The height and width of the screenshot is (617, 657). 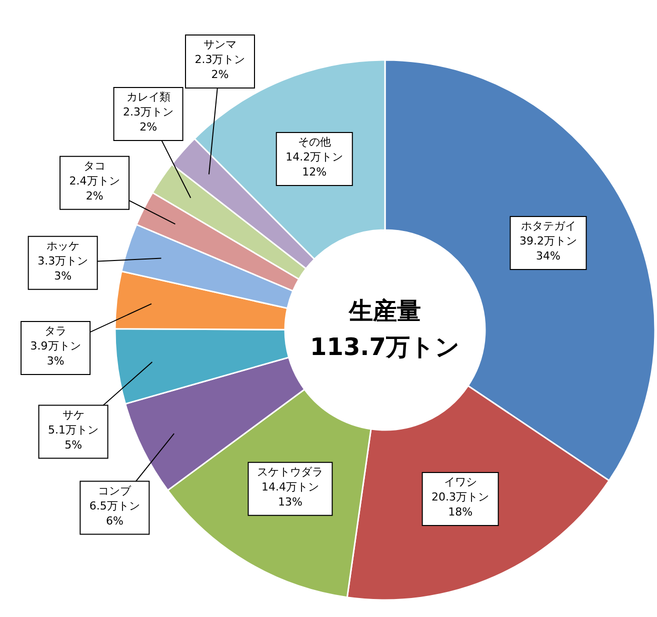 What do you see at coordinates (290, 471) in the screenshot?
I see `slice-label: スケトウダラ` at bounding box center [290, 471].